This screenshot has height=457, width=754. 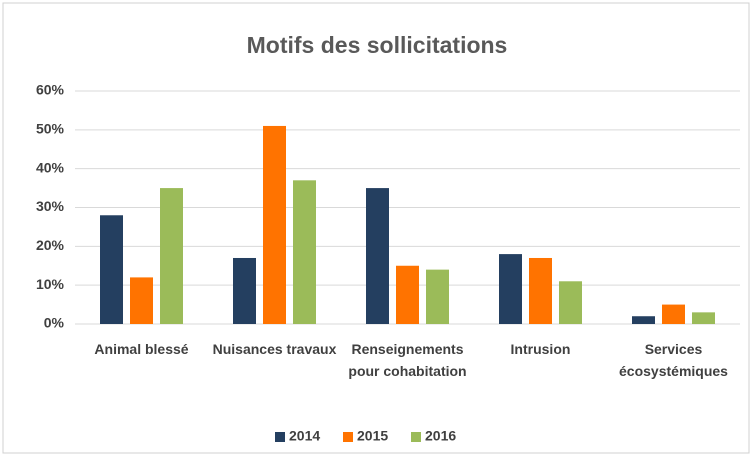 What do you see at coordinates (304, 436) in the screenshot?
I see `legend-label: 2014` at bounding box center [304, 436].